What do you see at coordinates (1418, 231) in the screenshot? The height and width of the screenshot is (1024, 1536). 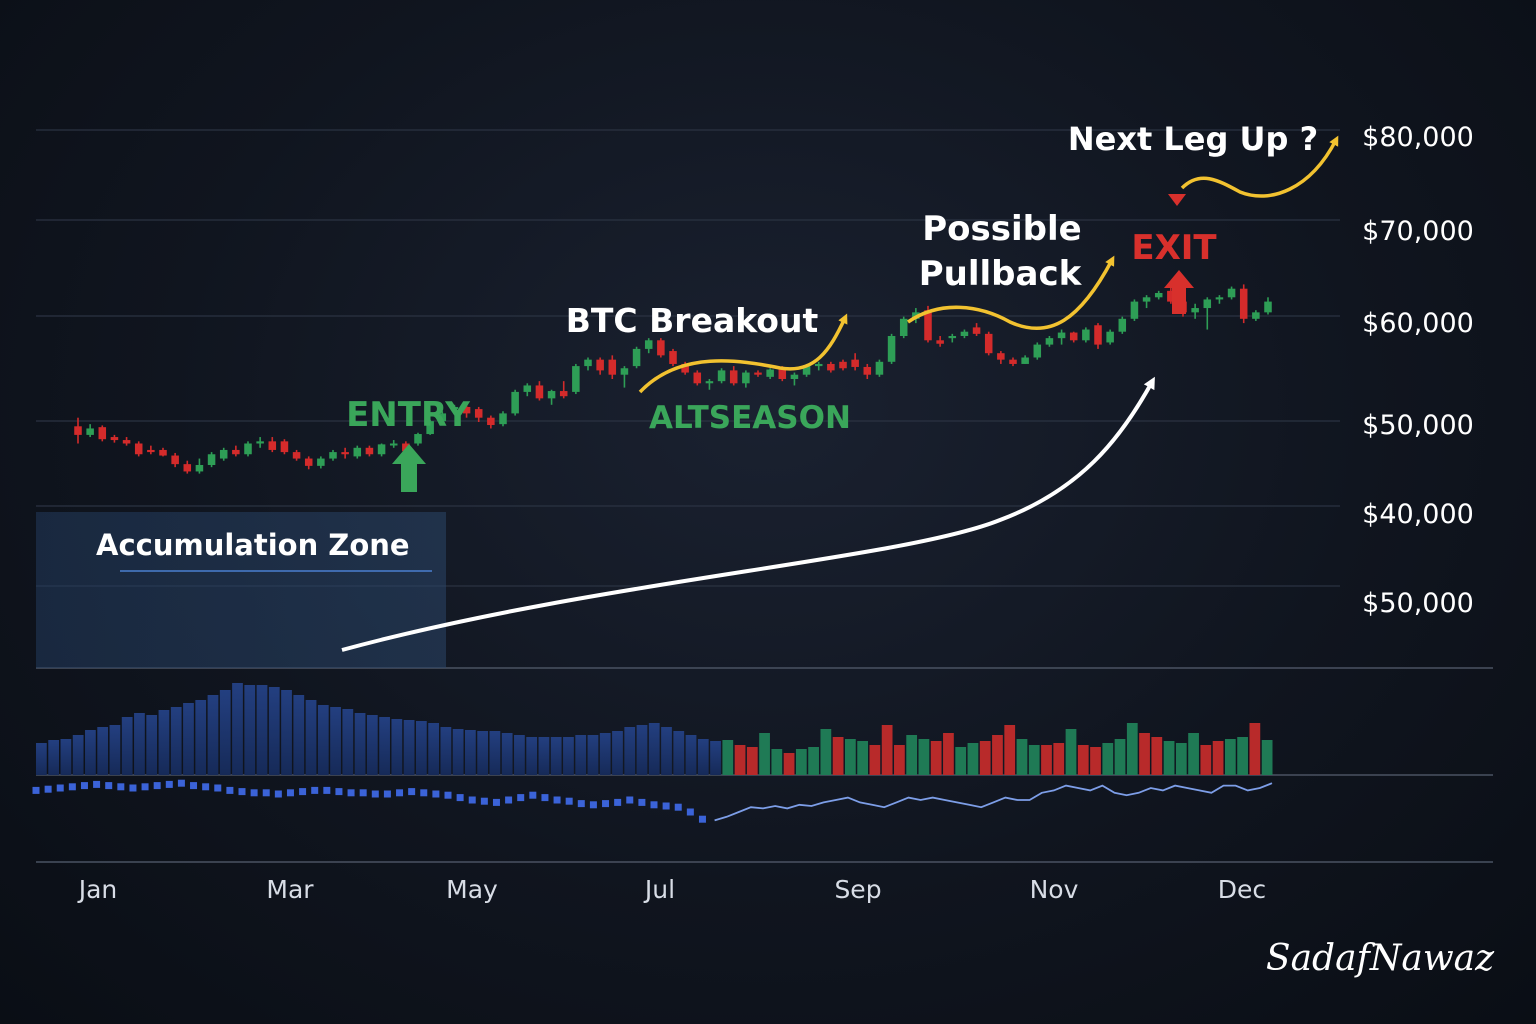 I see `y-tick-label: $70,000` at bounding box center [1418, 231].